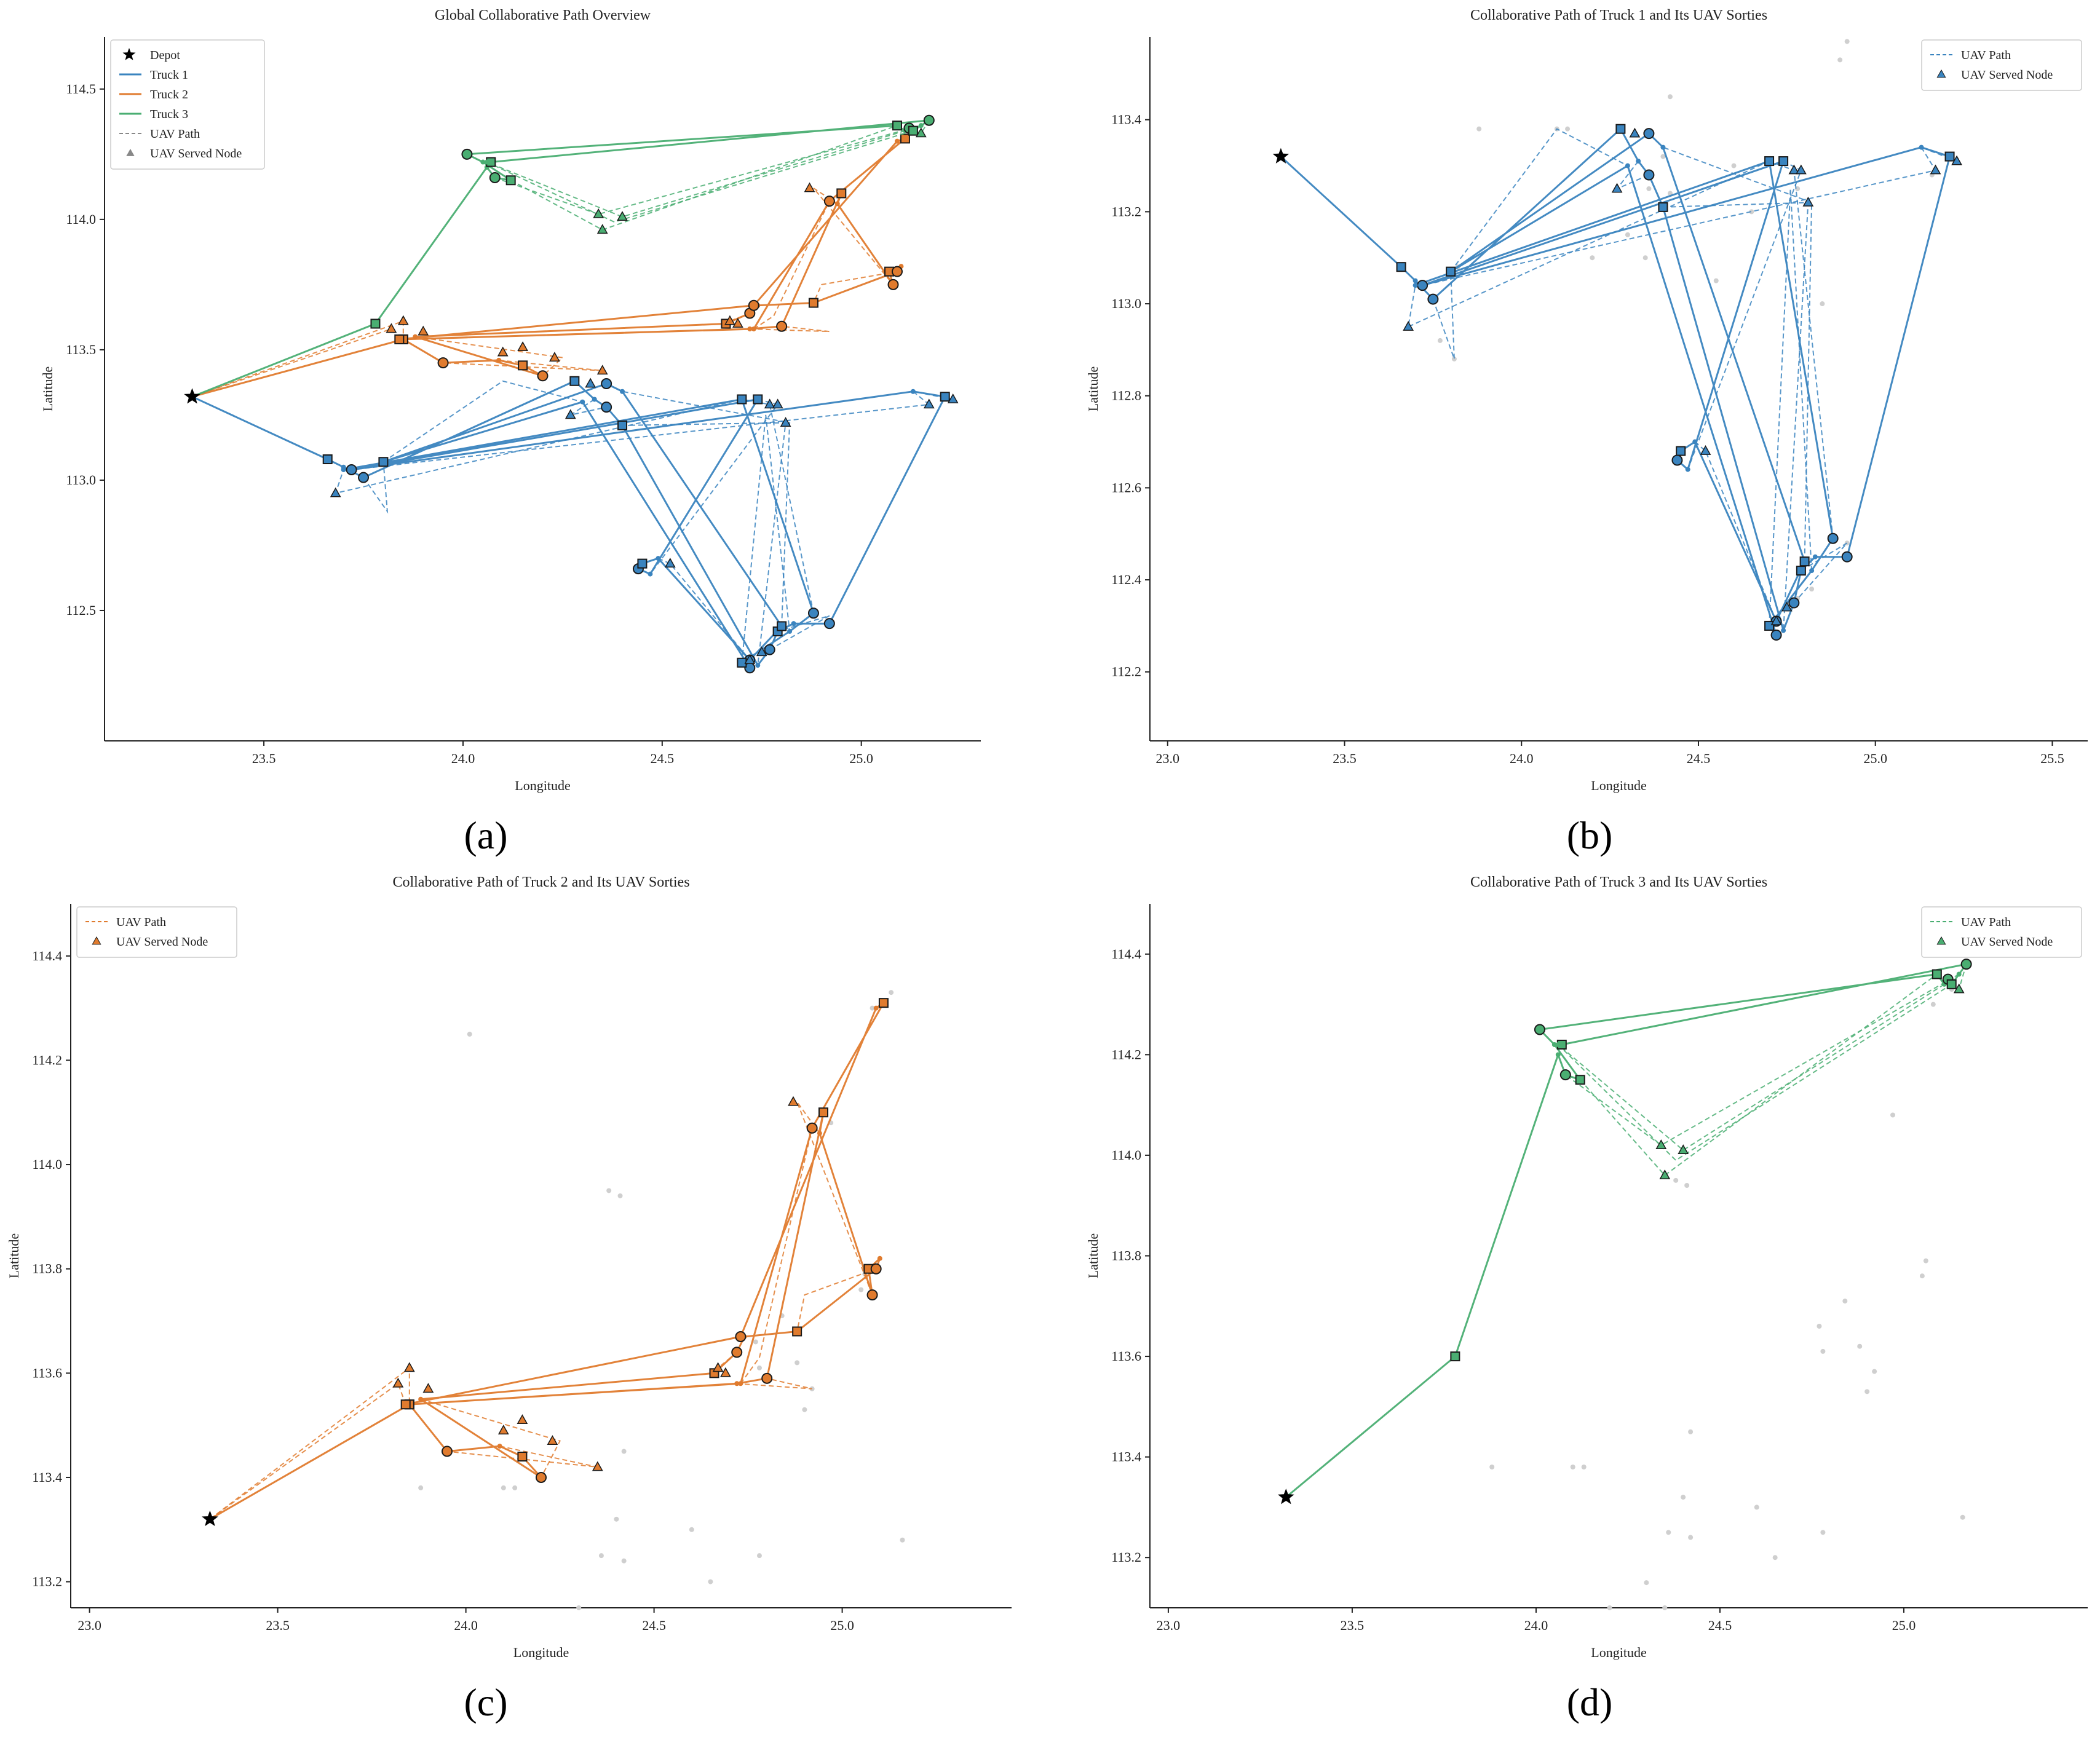 The height and width of the screenshot is (1740, 2100). What do you see at coordinates (1126, 1155) in the screenshot?
I see `y-tick-label: 114.0` at bounding box center [1126, 1155].